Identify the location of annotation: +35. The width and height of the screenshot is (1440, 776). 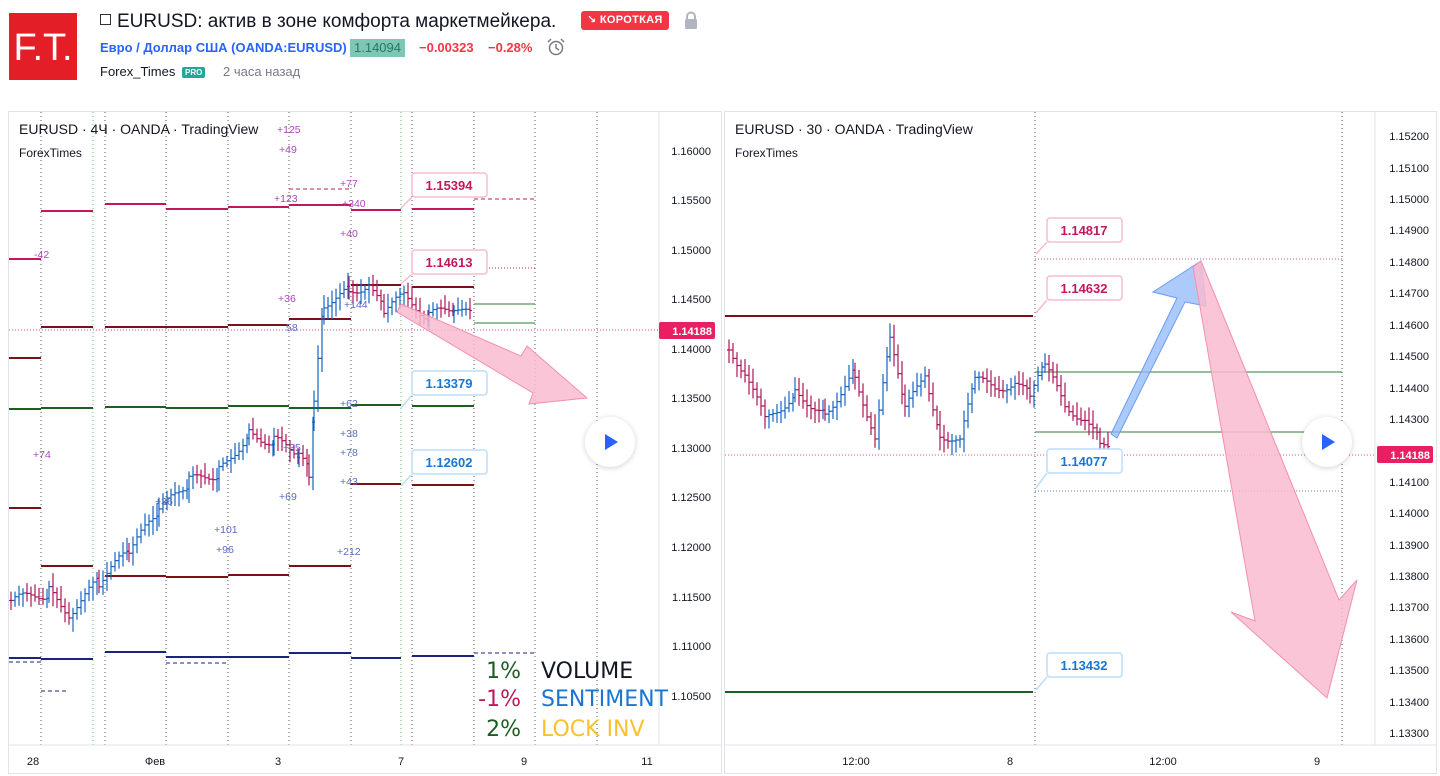
(292, 448).